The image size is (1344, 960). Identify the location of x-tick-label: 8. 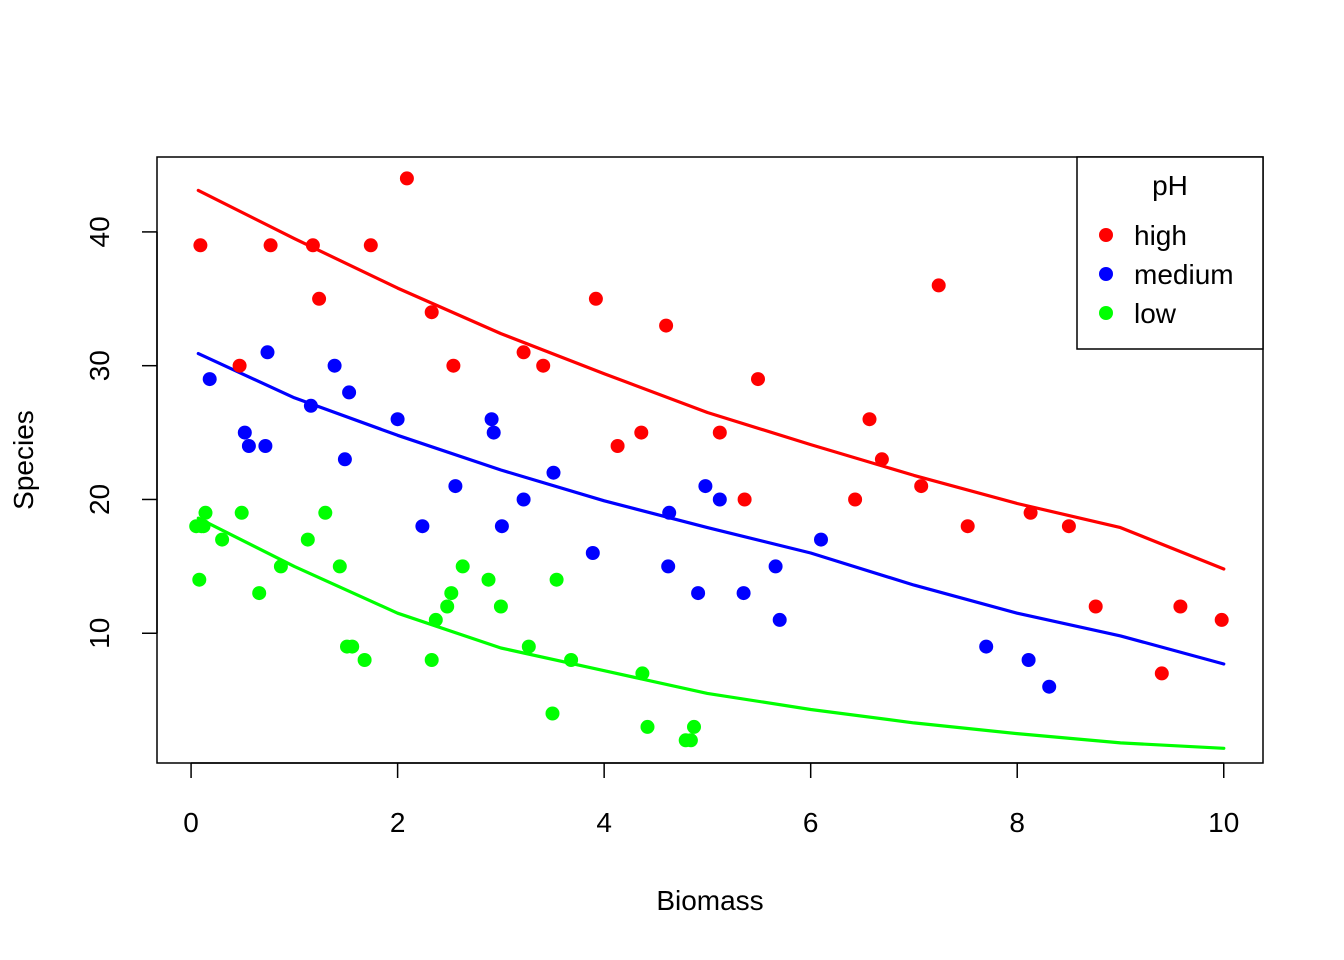
(1017, 822).